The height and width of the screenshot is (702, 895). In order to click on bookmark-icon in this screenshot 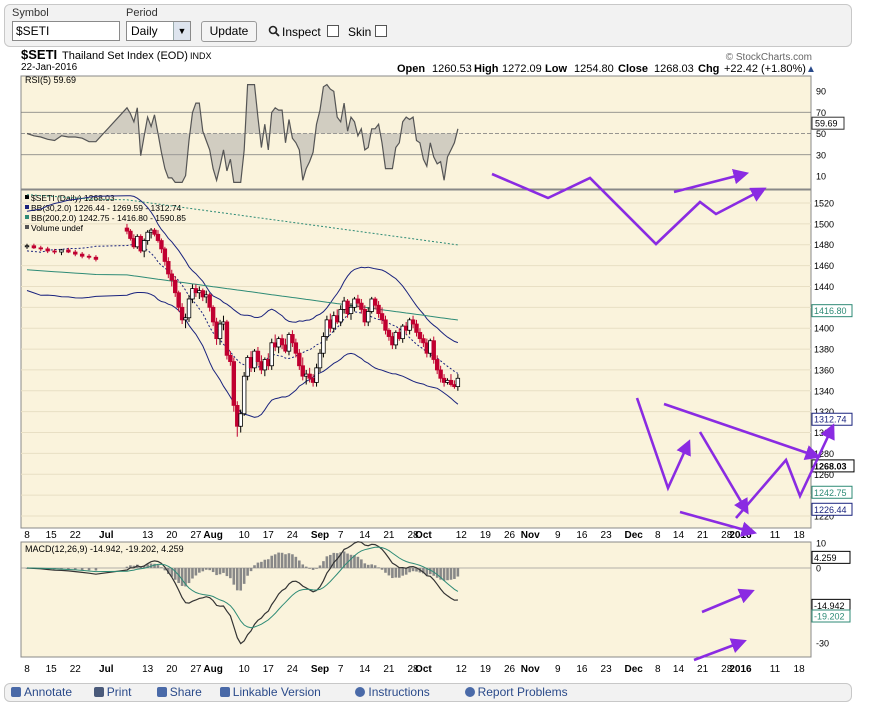, I will do `click(224, 692)`.